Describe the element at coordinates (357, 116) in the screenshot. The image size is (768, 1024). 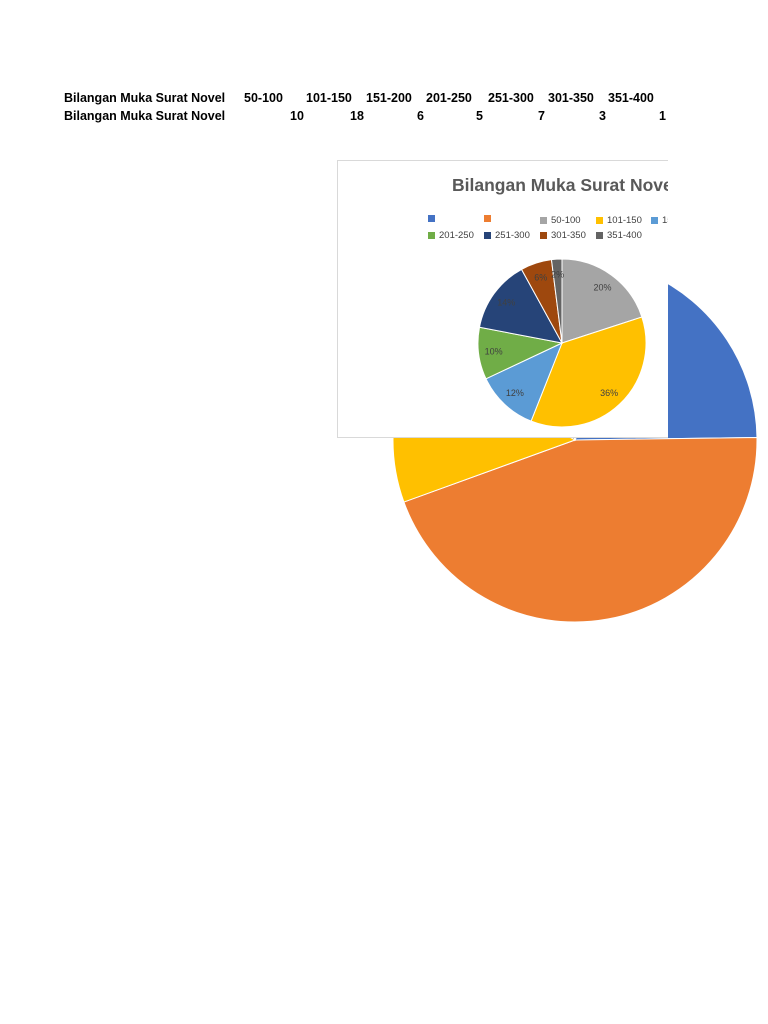
I see `count-cell: 18` at that location.